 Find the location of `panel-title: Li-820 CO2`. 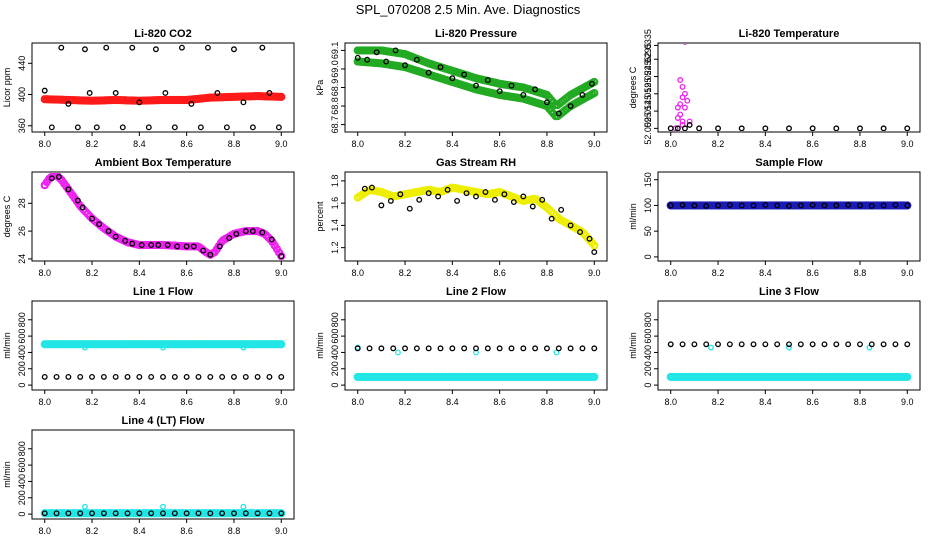

panel-title: Li-820 CO2 is located at coordinates (162, 34).